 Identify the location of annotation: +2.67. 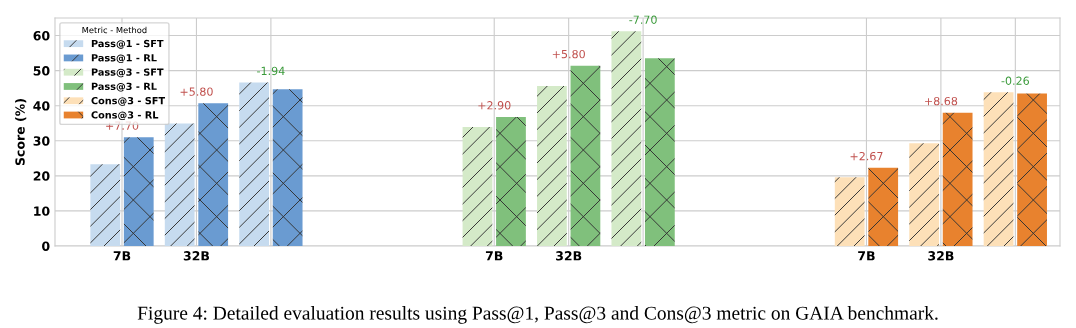
(866, 156).